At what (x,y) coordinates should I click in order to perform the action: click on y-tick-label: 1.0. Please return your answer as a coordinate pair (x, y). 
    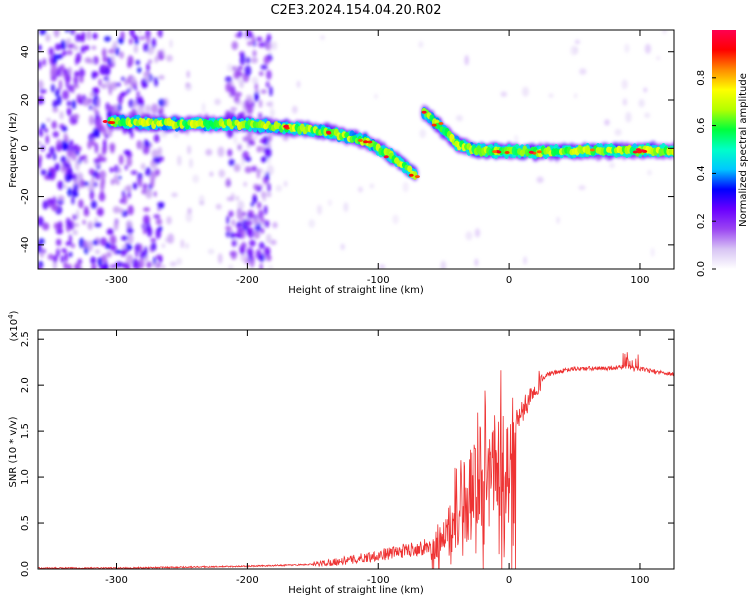
    Looking at the image, I should click on (25, 477).